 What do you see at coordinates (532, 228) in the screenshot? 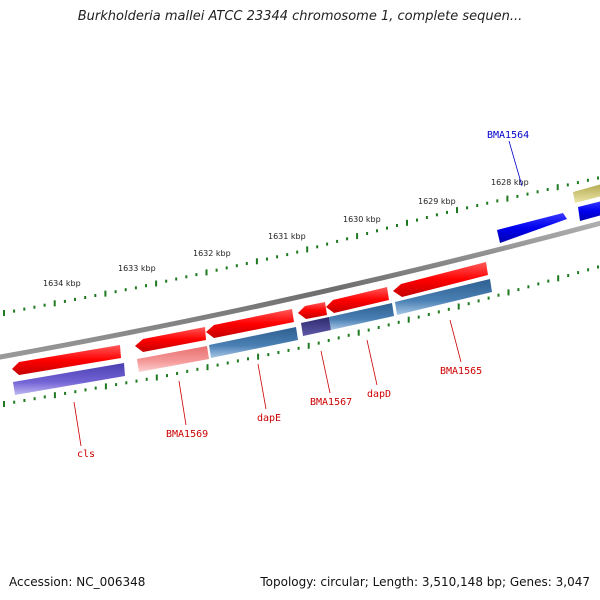
I see `gene-bma1564` at bounding box center [532, 228].